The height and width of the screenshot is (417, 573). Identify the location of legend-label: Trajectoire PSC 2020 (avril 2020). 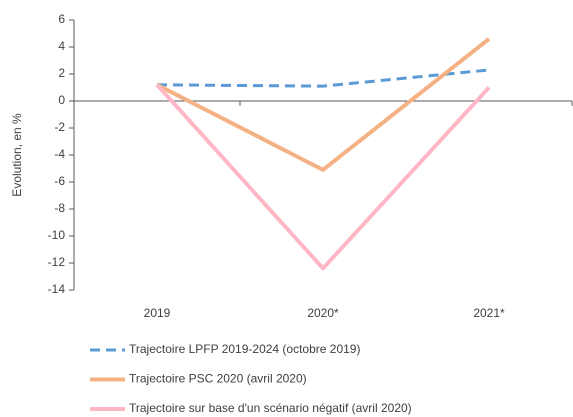
(218, 379).